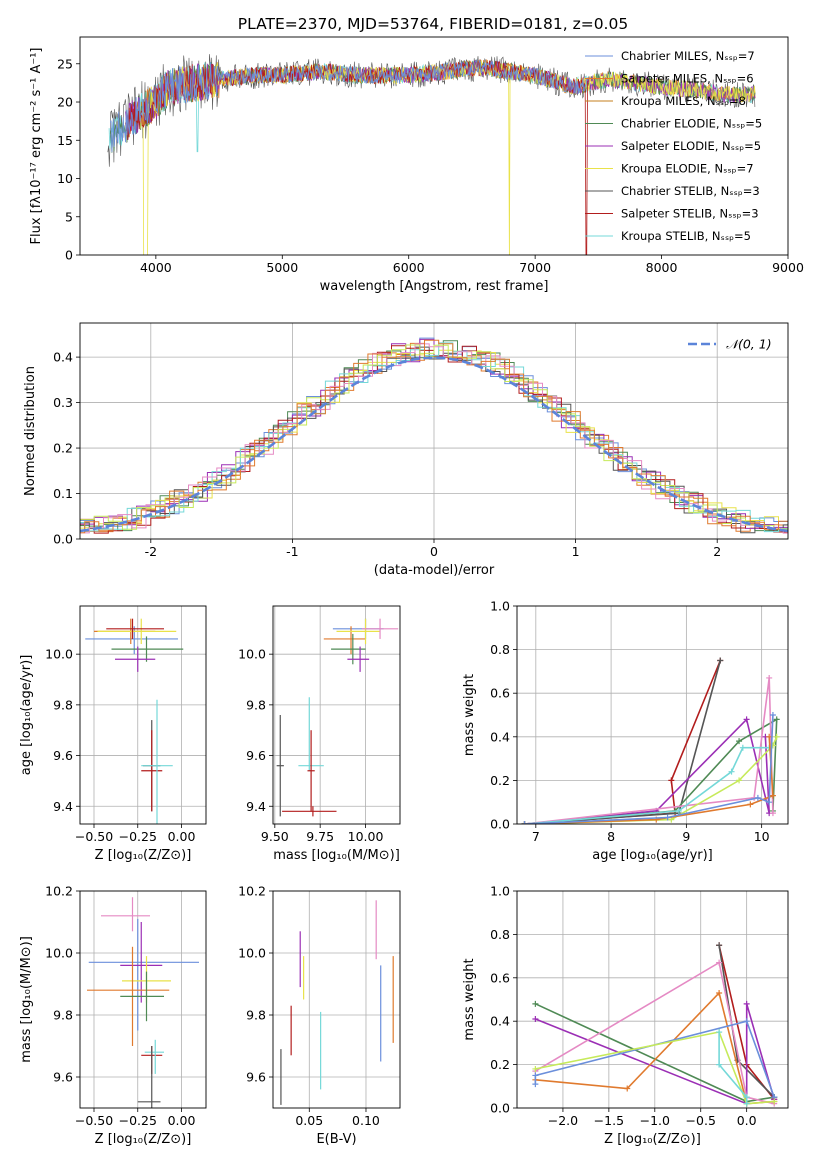 The image size is (819, 1170). I want to click on x-tick-label: 0.0, so click(747, 1120).